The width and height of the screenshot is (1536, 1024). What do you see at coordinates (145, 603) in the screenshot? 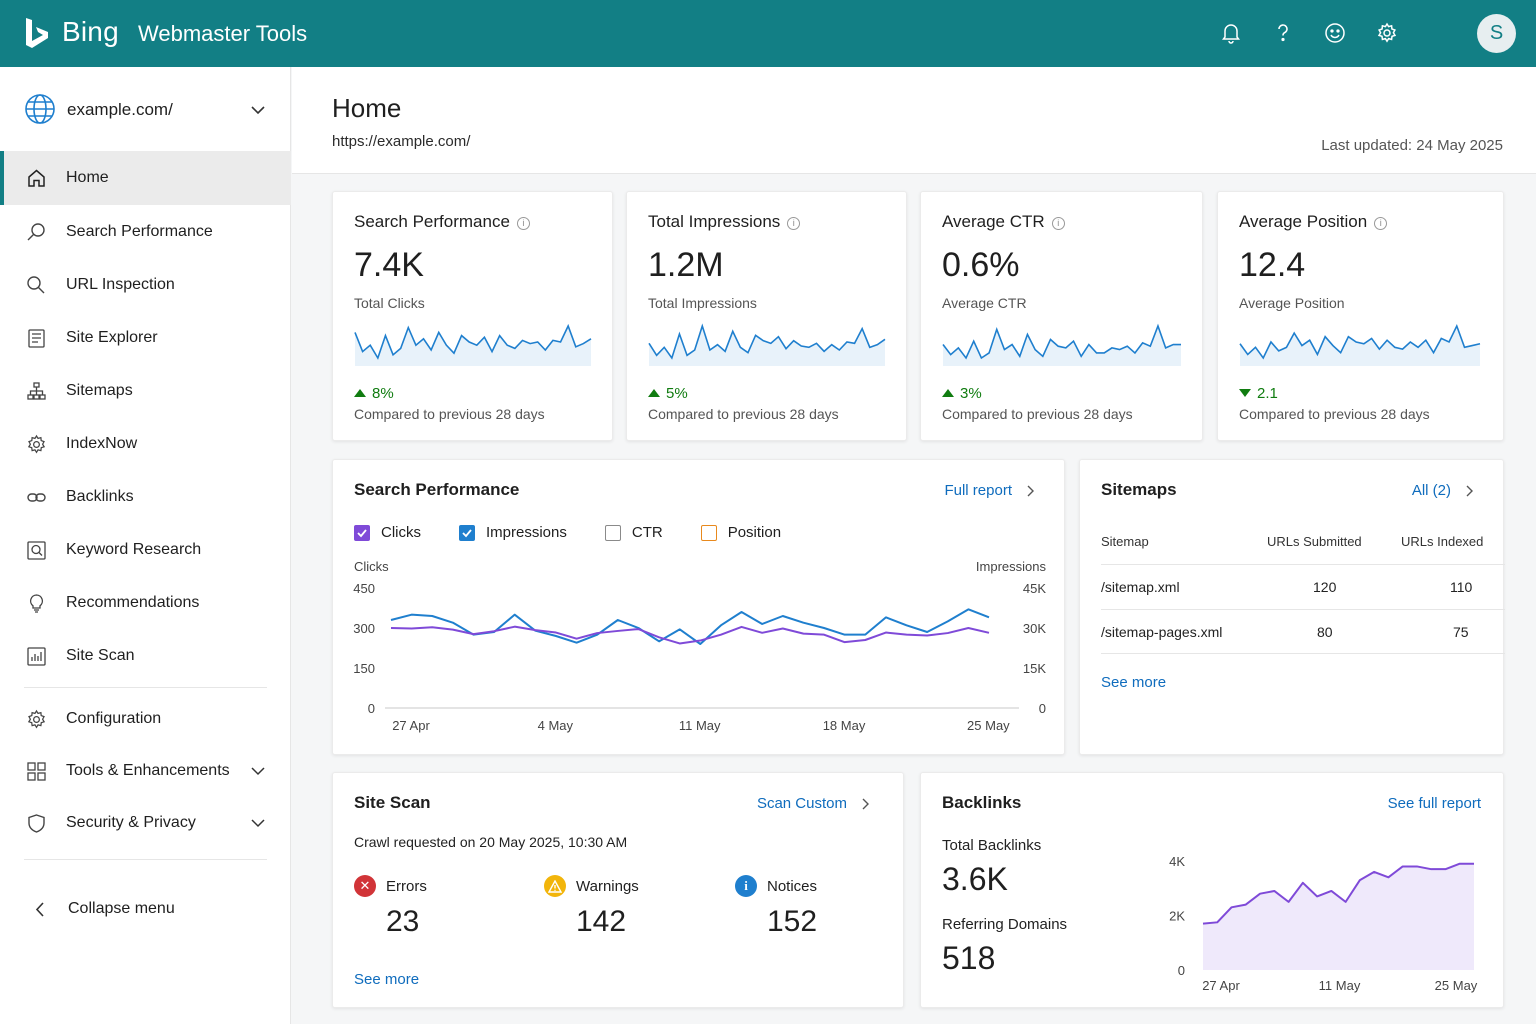
I see `sidebar-item-recommendations: Recommendations` at bounding box center [145, 603].